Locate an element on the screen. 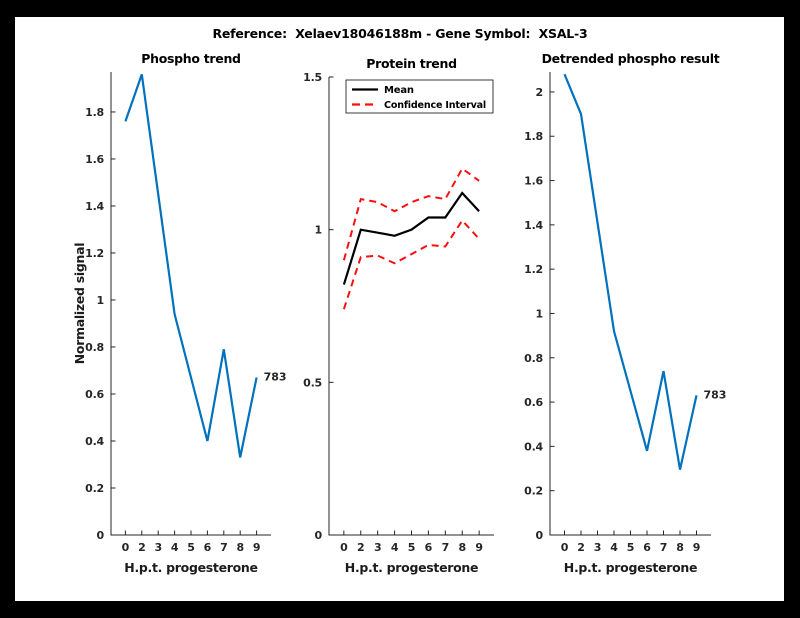 This screenshot has width=800, height=618. y-axis-label: Normalized signal is located at coordinates (79, 304).